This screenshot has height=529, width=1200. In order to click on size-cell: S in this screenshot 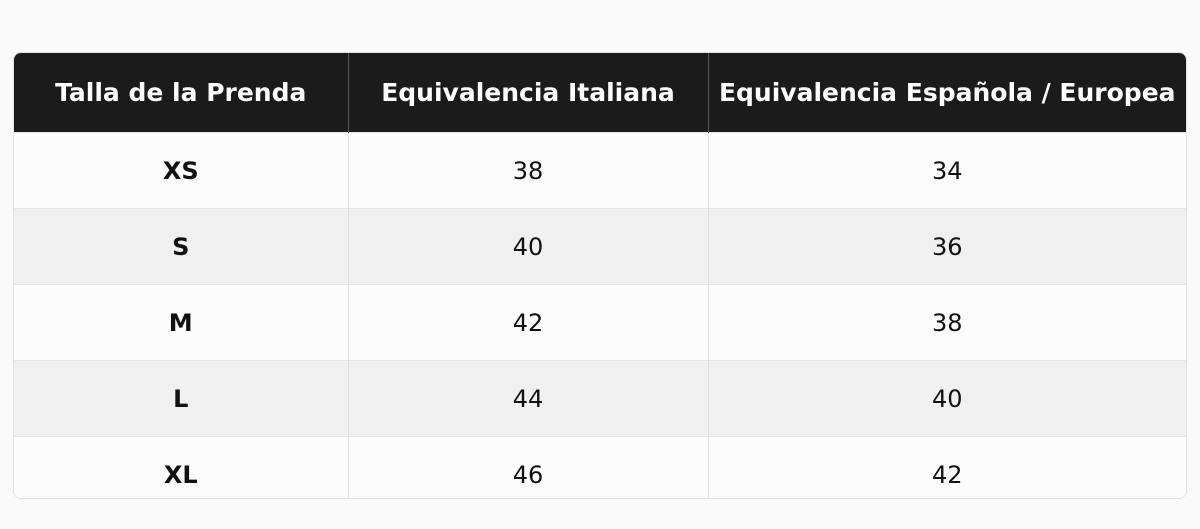, I will do `click(181, 246)`.